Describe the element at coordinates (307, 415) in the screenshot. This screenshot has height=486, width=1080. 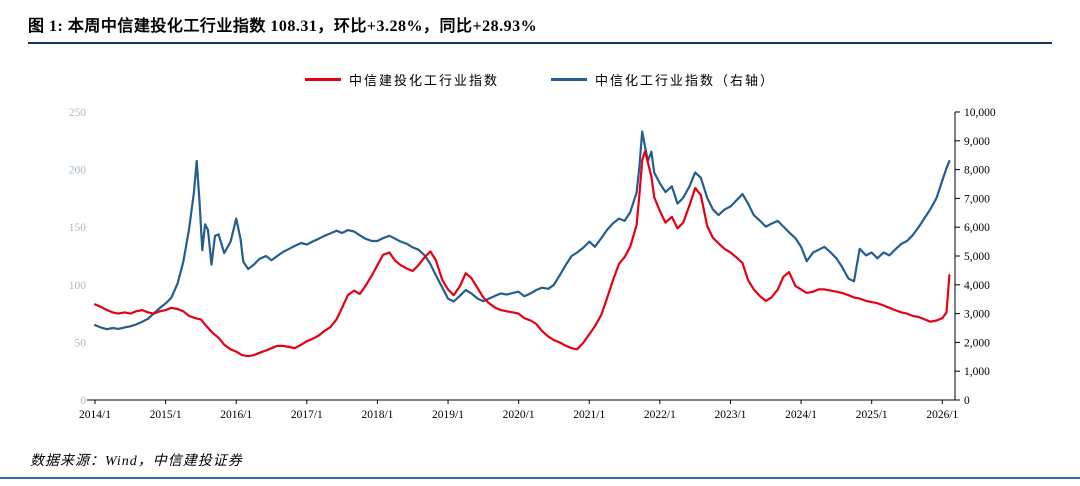
I see `svg-text: 2017/1` at that location.